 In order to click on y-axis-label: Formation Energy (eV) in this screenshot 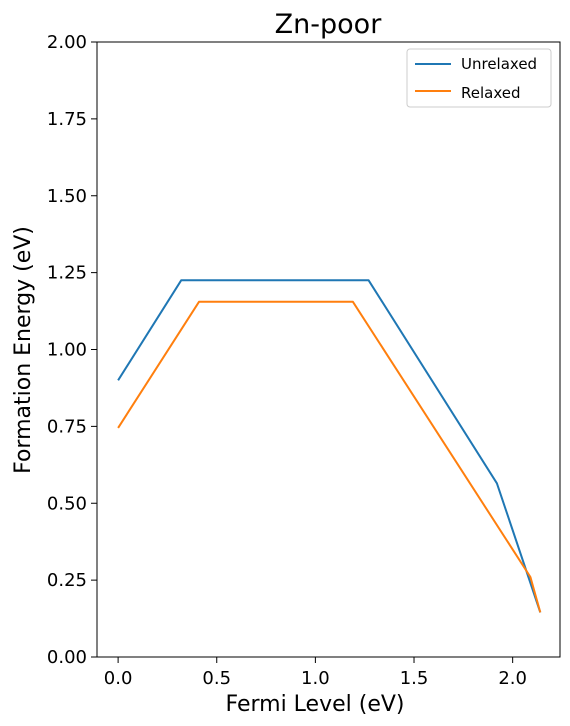, I will do `click(23, 350)`.